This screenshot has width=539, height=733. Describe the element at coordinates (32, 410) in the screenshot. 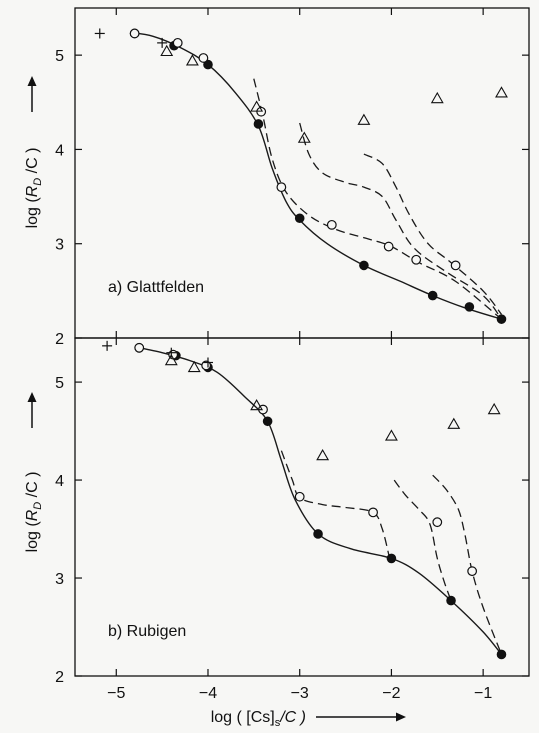

I see `y-axis-arrow-bottom` at that location.